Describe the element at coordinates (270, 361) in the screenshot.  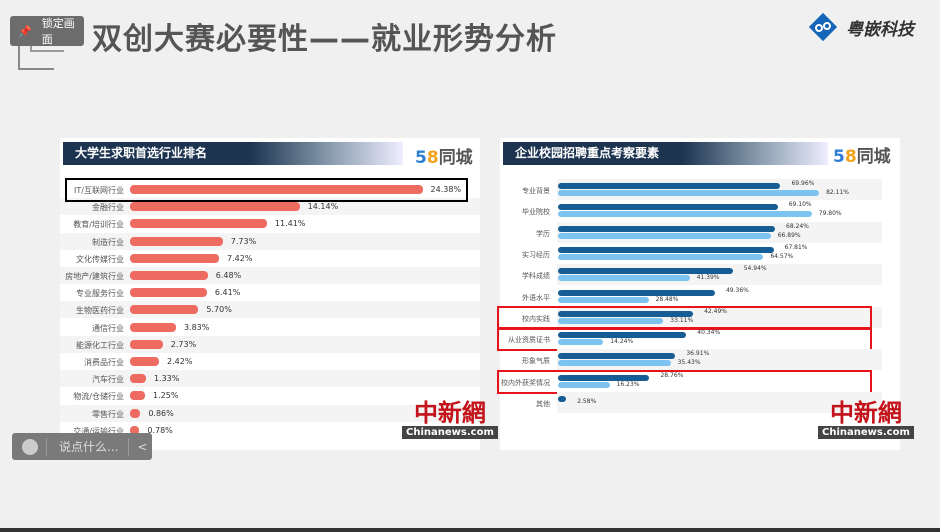
I see `table-row: 消费品行业 2.42%` at that location.